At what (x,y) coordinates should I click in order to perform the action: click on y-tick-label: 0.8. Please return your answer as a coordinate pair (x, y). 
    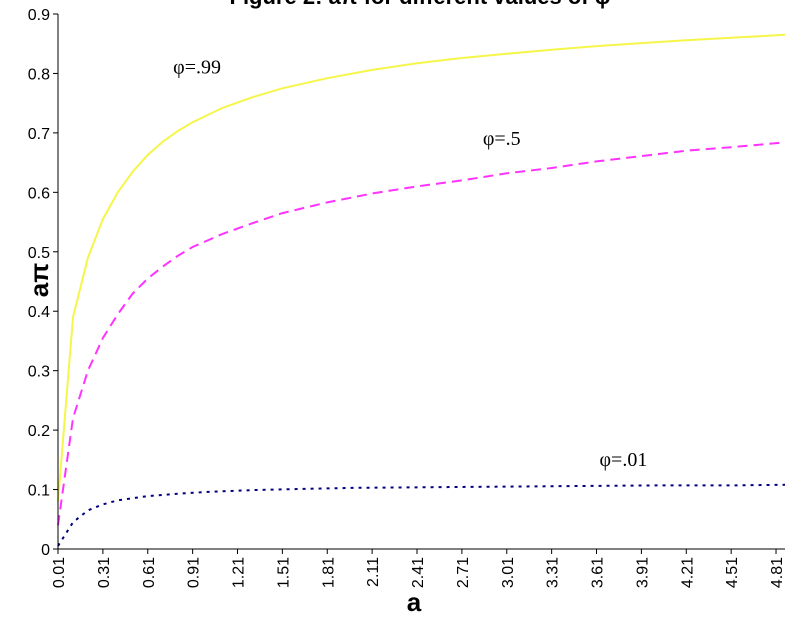
    Looking at the image, I should click on (39, 74).